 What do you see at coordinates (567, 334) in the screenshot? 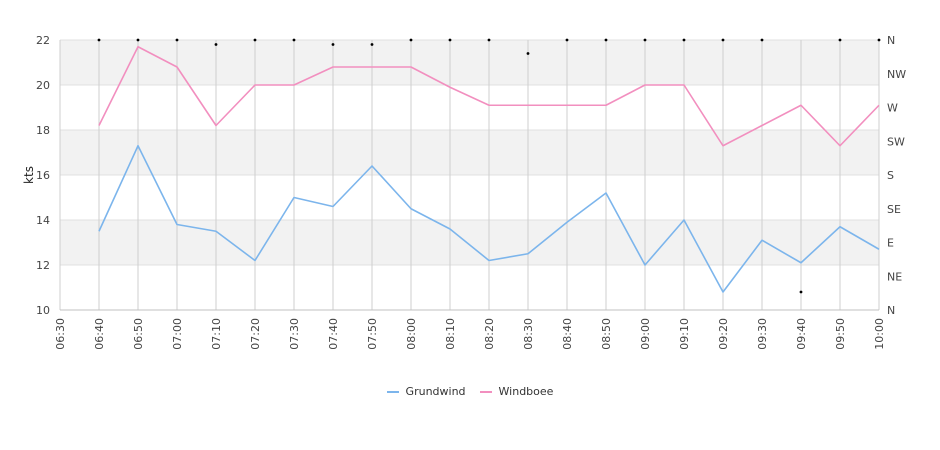
I see `x-tick-label: 08:40` at bounding box center [567, 334].